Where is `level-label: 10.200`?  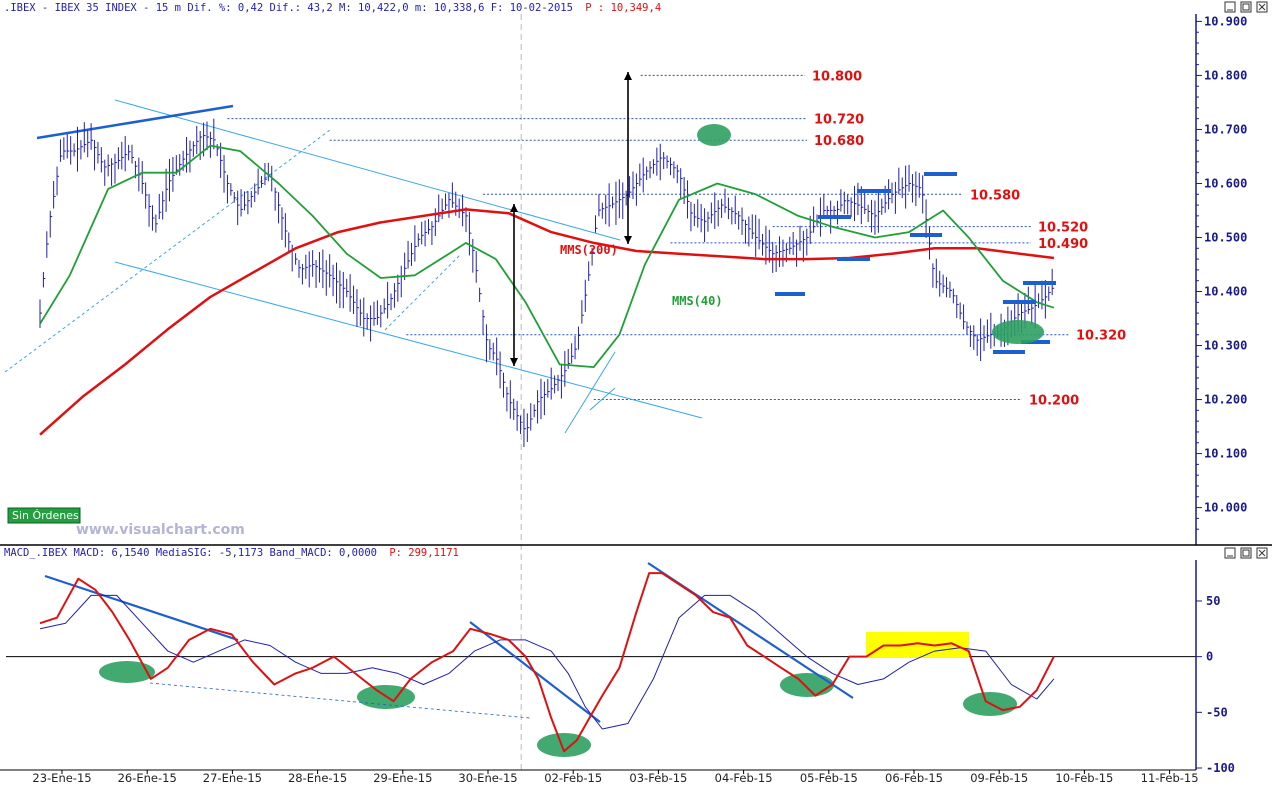 level-label: 10.200 is located at coordinates (1054, 401).